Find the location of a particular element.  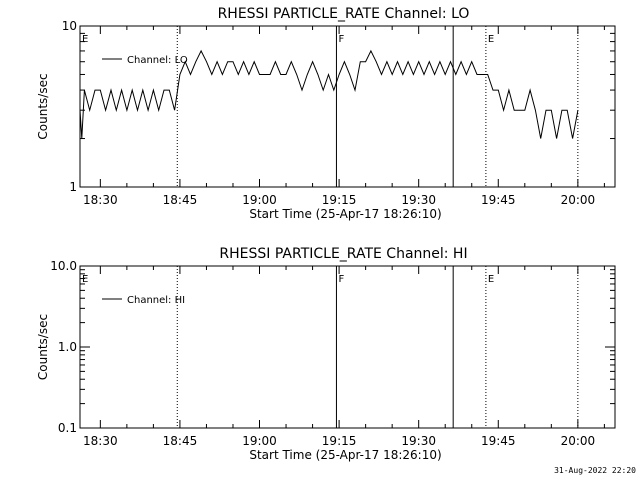

panel-1-x-tick-label: 18:45 is located at coordinates (180, 200).